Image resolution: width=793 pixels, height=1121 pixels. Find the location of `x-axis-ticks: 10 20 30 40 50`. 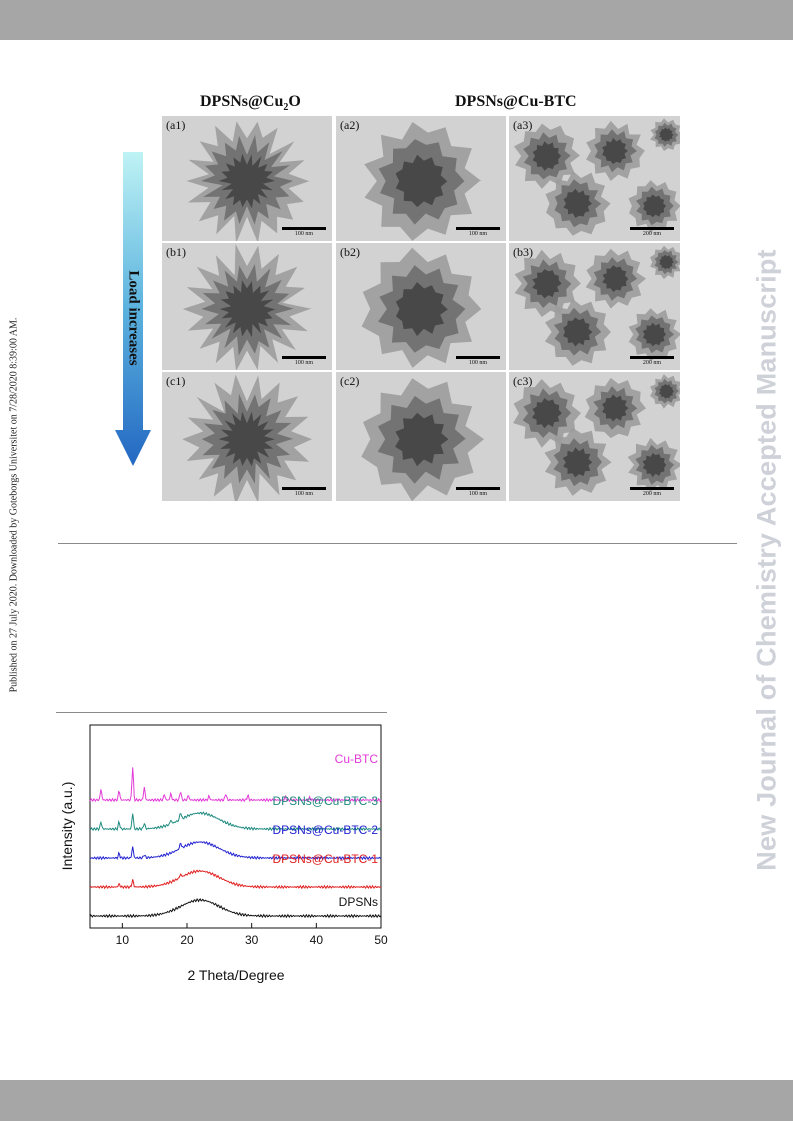

x-axis-ticks: 10 20 30 40 50 is located at coordinates (252, 935).